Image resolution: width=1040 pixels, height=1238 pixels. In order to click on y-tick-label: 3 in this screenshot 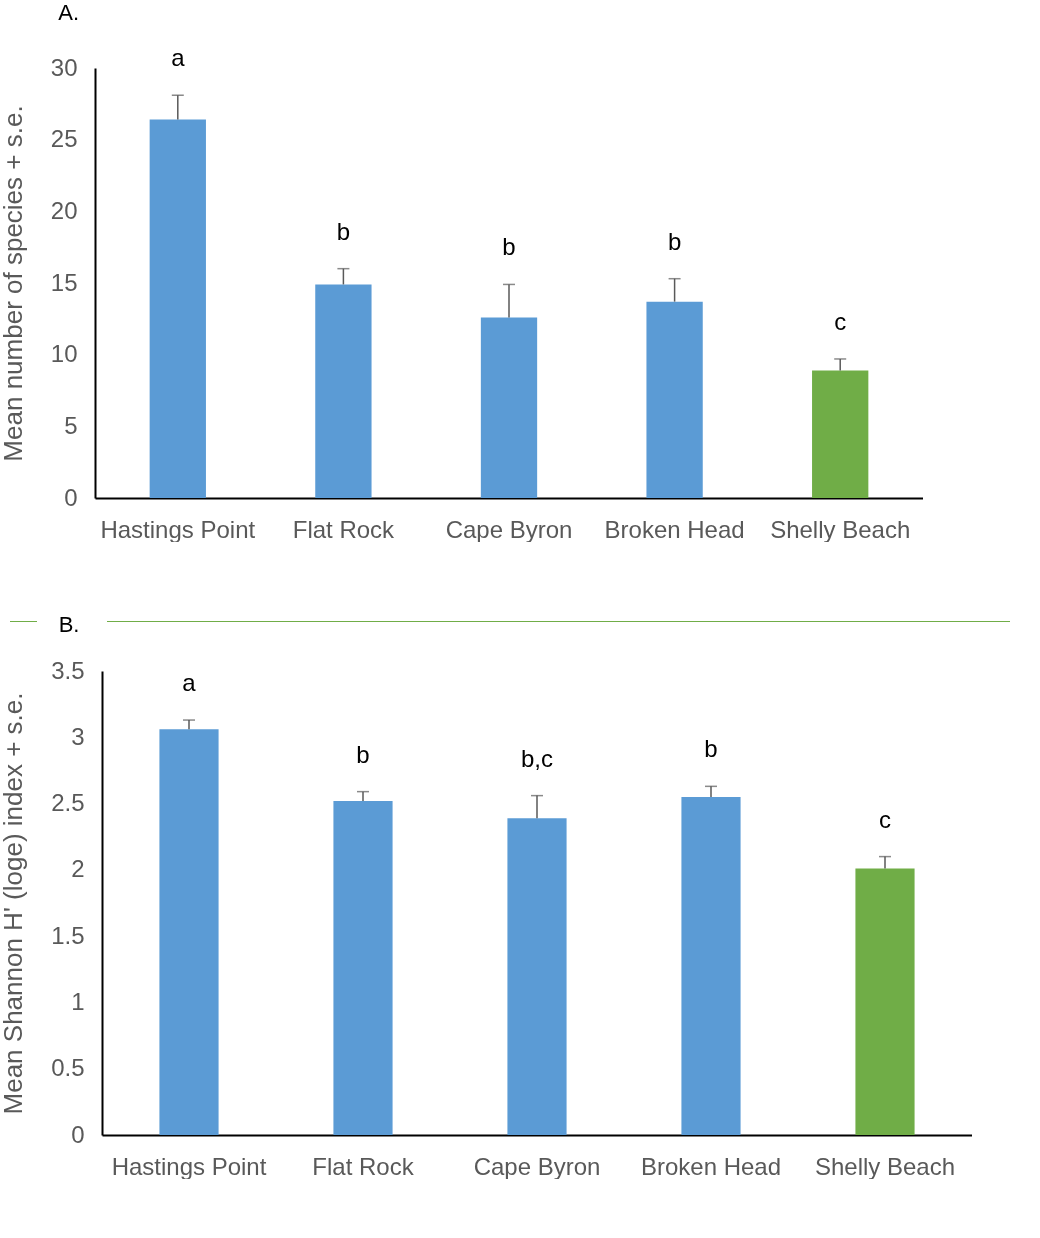, I will do `click(78, 736)`.